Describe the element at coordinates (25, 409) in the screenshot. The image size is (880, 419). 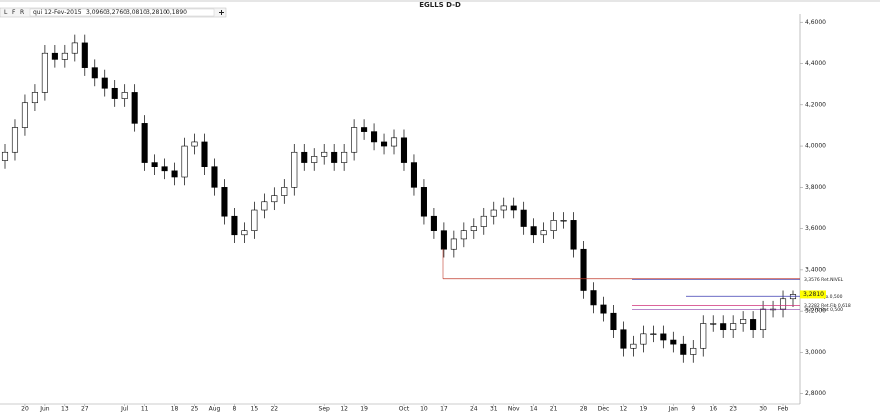
I see `x-tick-label: 20` at that location.